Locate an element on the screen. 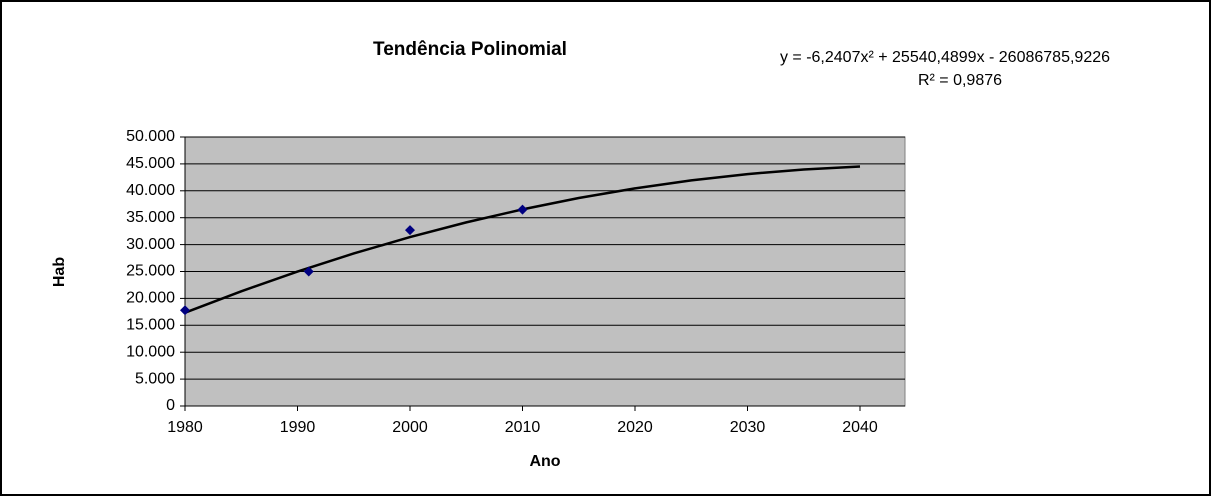 The image size is (1211, 501). y-tick-label: 35.000 is located at coordinates (150, 217).